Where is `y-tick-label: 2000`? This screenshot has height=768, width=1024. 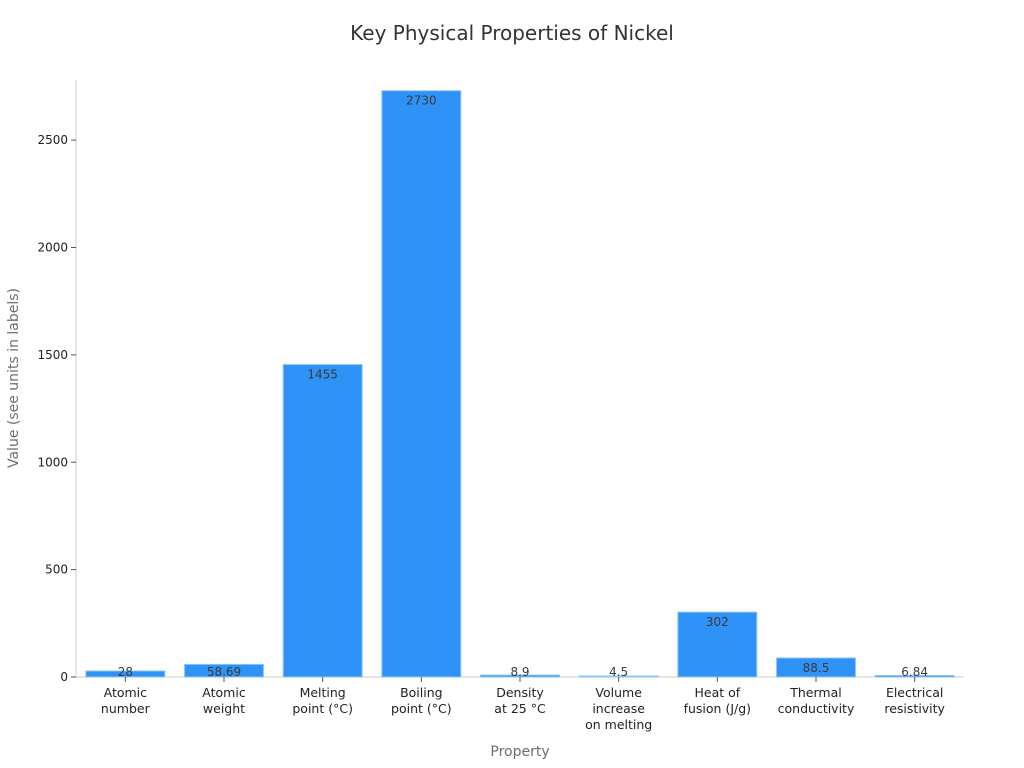 y-tick-label: 2000 is located at coordinates (52, 248).